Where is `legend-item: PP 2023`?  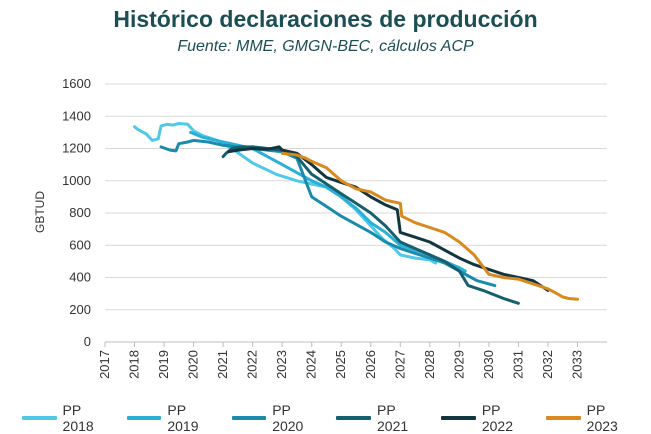
legend-item: PP 2023 is located at coordinates (592, 418).